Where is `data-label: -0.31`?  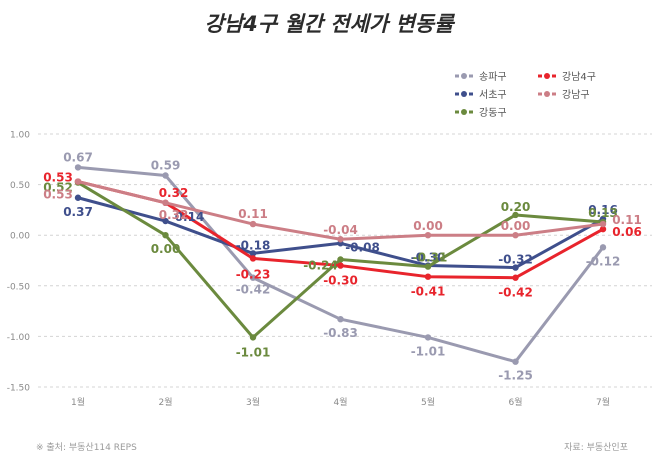
data-label: -0.31 is located at coordinates (430, 258).